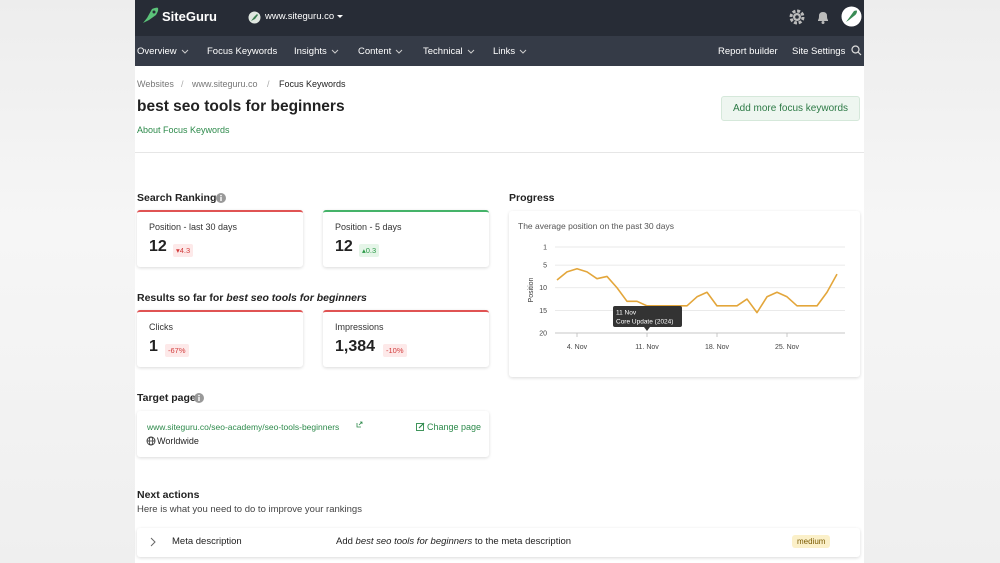 The image size is (1000, 563). Describe the element at coordinates (375, 51) in the screenshot. I see `nav-item: Content` at that location.